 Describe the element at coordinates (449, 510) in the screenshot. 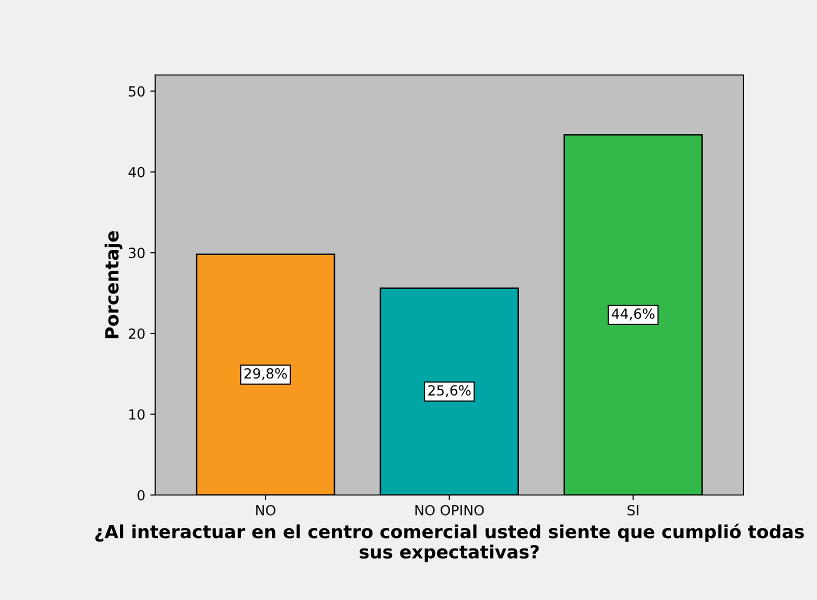

I see `x-tick-label: NO OPINO` at that location.